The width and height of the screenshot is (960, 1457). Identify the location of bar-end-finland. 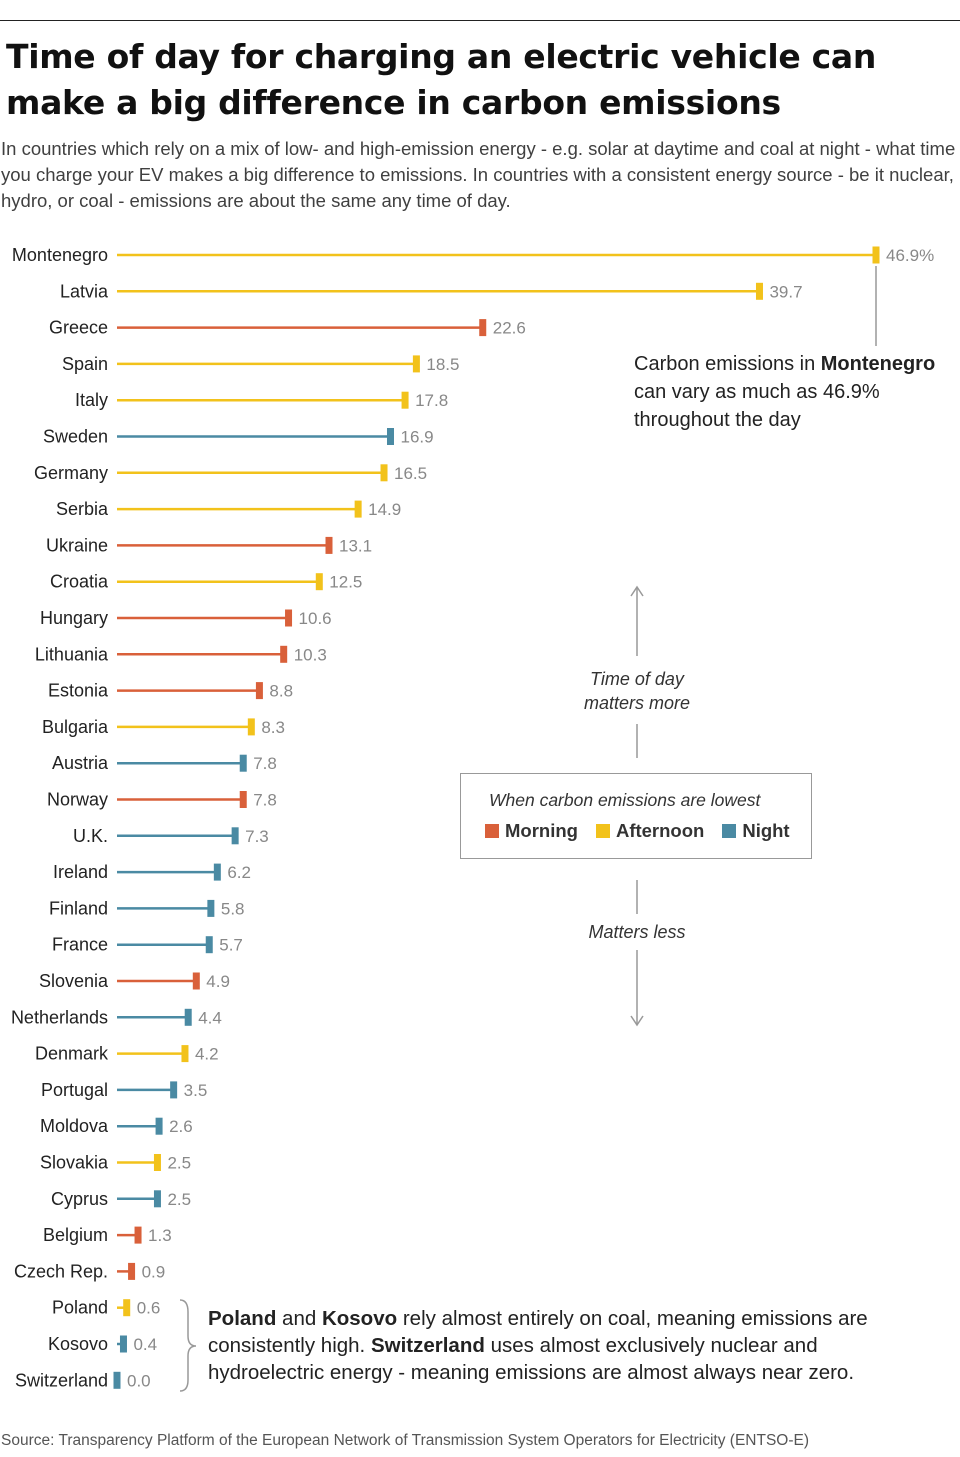
(211, 908).